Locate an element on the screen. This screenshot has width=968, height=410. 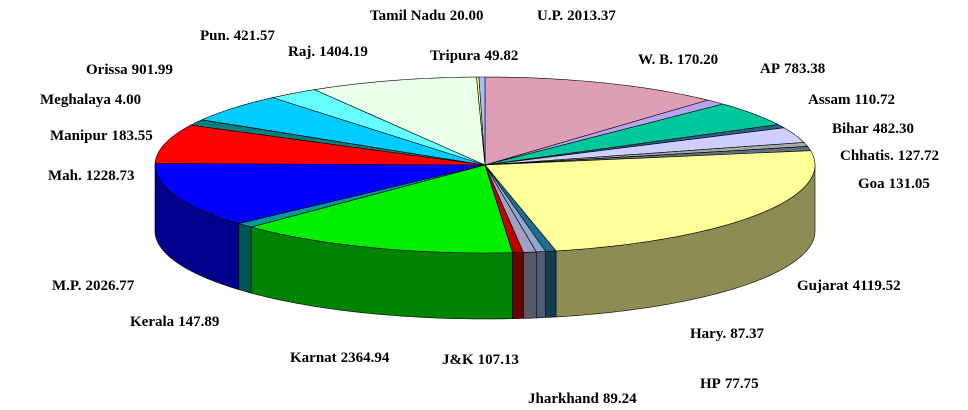
label-name: HP is located at coordinates (710, 384).